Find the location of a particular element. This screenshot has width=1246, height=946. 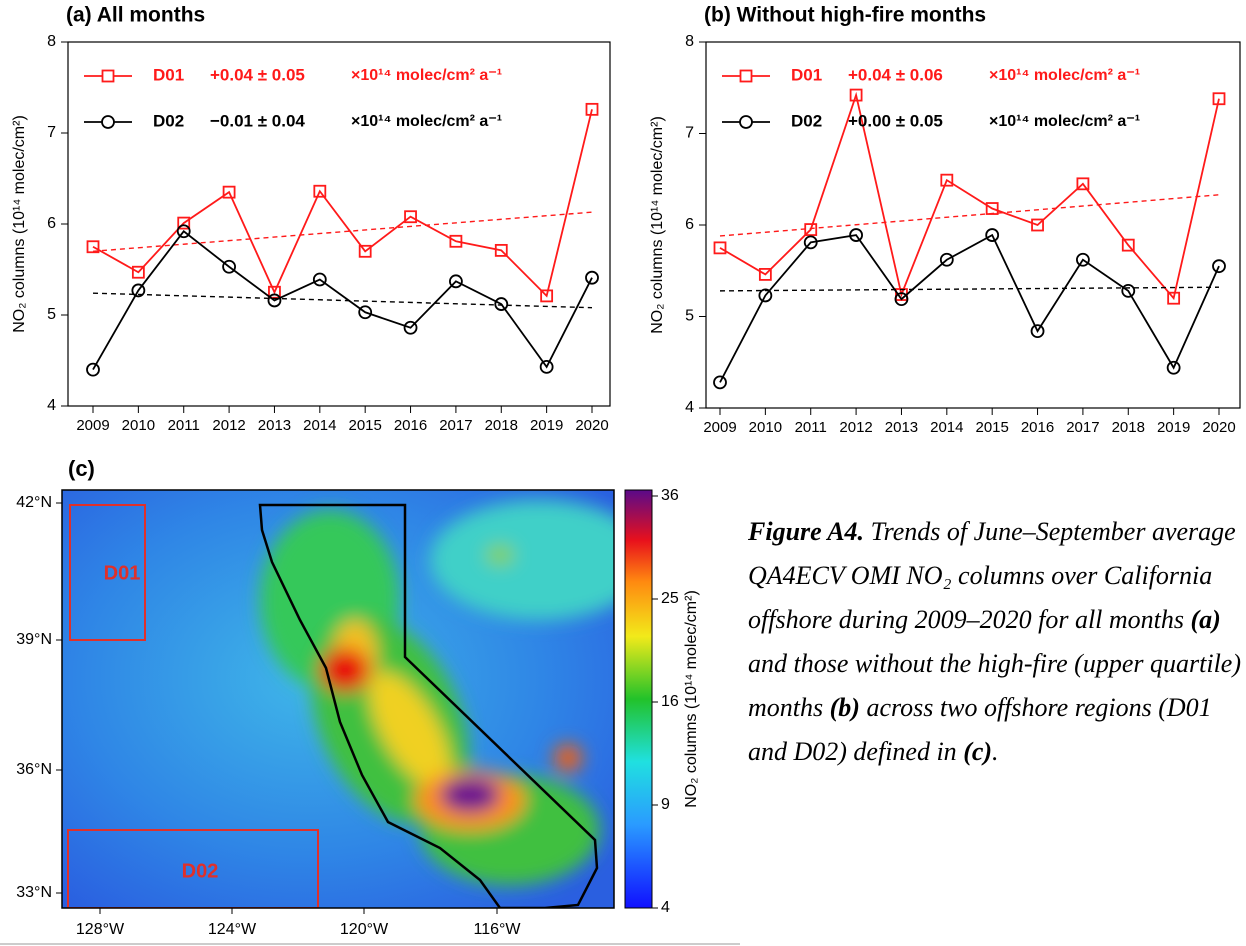

lat-label: 33°N is located at coordinates (34, 892).